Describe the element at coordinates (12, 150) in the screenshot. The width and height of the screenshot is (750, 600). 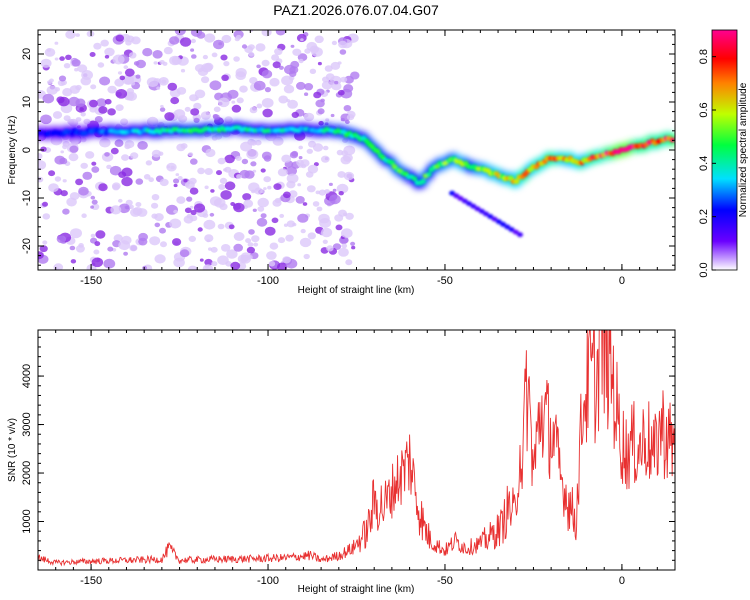
I see `spectrogram-y-label: Frequency (Hz)` at that location.